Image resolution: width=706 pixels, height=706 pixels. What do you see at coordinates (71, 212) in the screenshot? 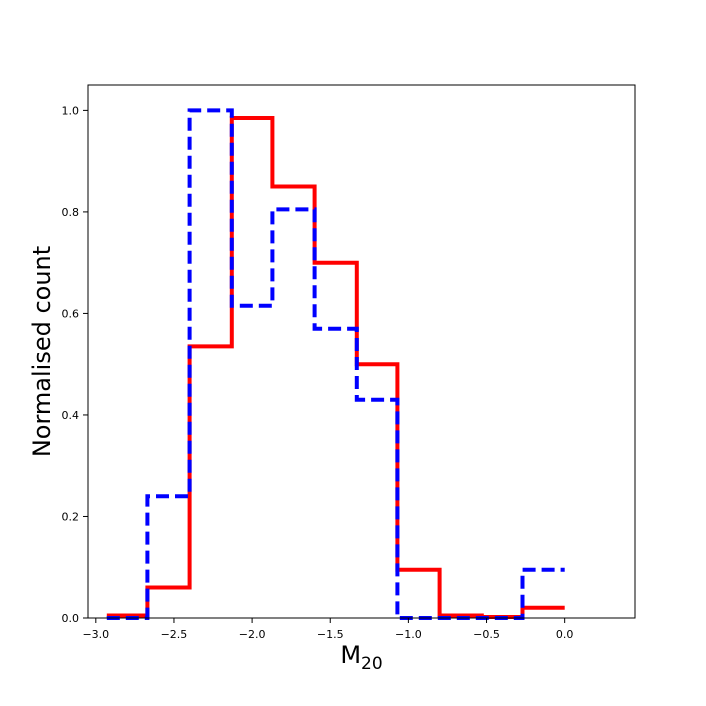
I see `y-tick-label: 0.8` at bounding box center [71, 212].